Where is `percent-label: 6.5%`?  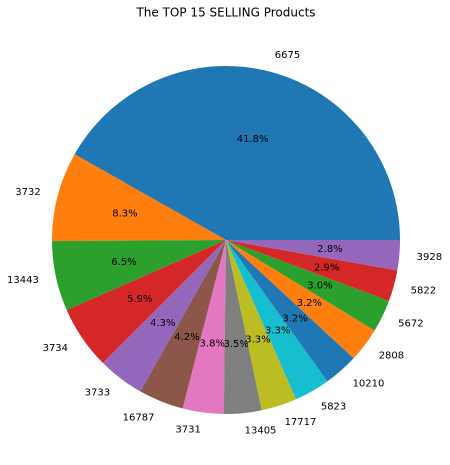
percent-label: 6.5% is located at coordinates (123, 262).